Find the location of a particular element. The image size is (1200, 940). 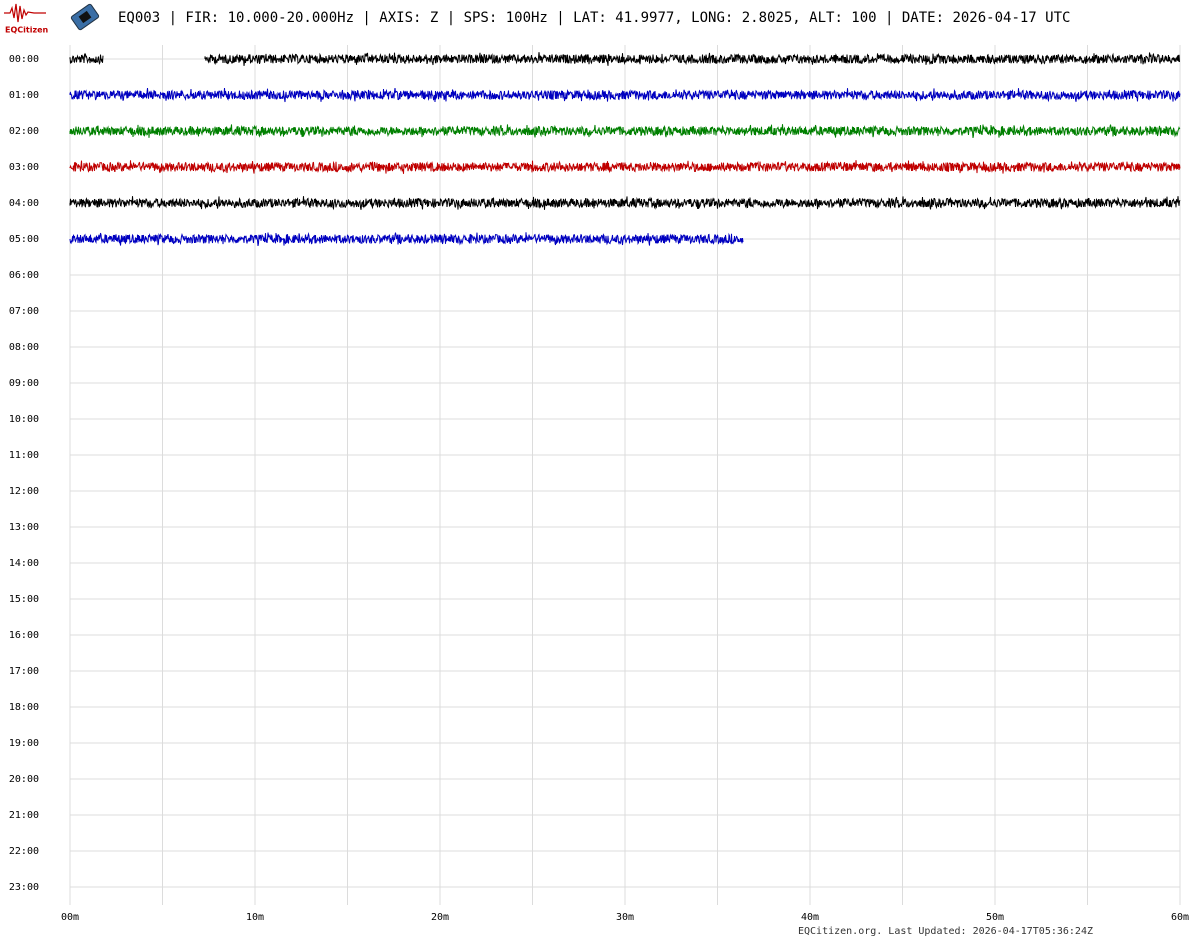

x-tick-label: 10m is located at coordinates (255, 917).